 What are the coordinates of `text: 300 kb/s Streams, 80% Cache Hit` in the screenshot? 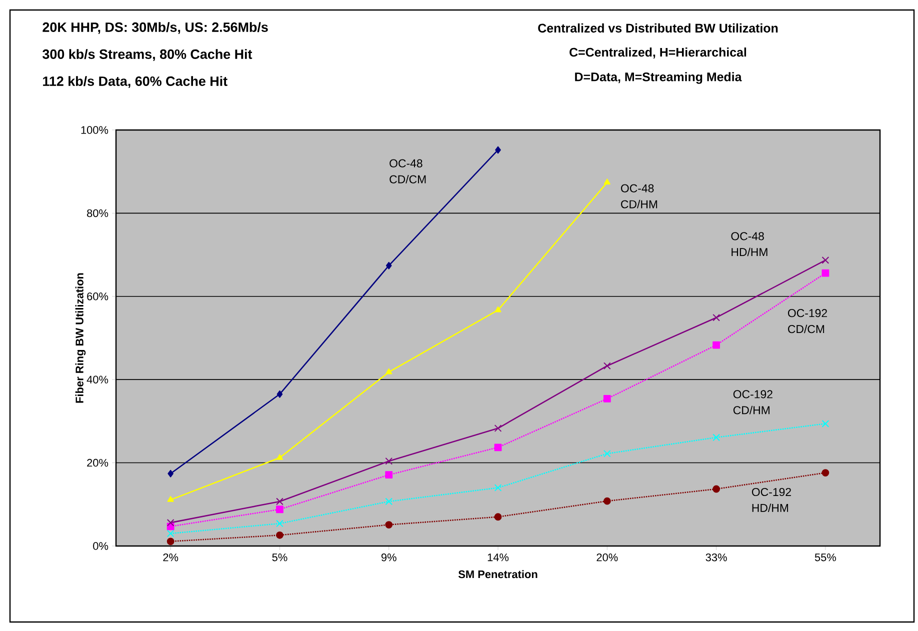 It's located at (147, 55).